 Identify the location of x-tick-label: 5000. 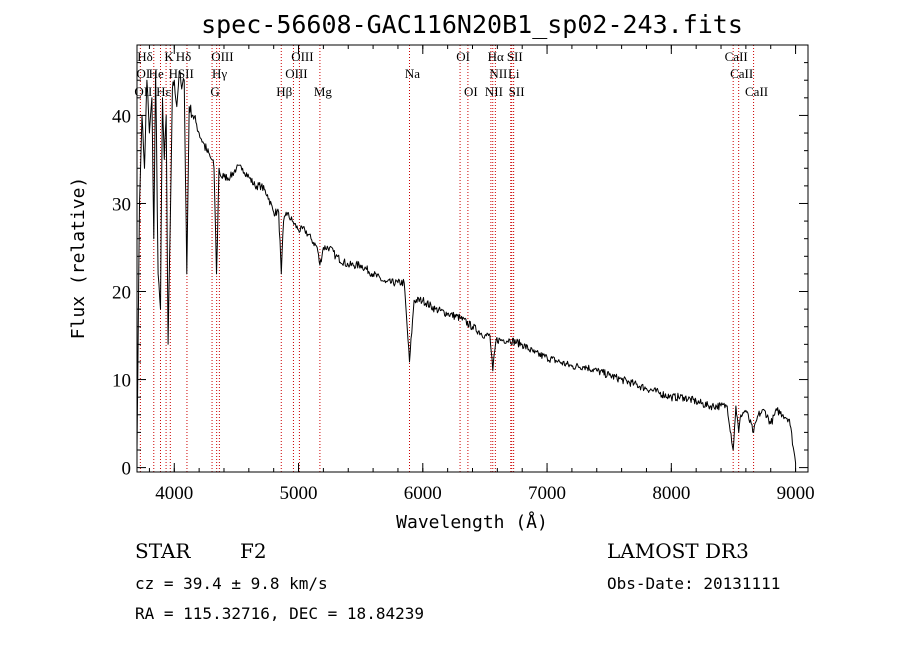
(299, 493).